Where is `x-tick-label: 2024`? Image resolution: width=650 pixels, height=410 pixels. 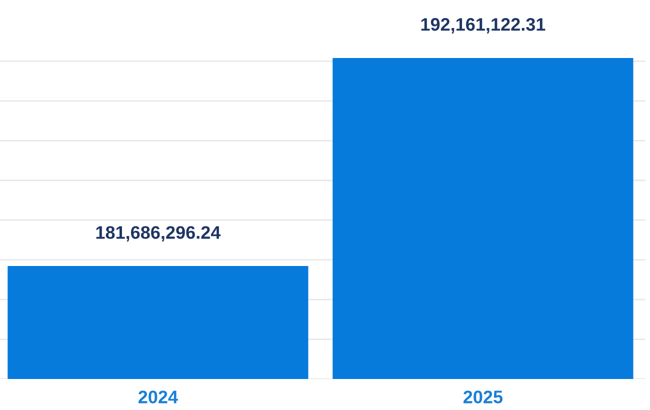 x-tick-label: 2024 is located at coordinates (158, 397).